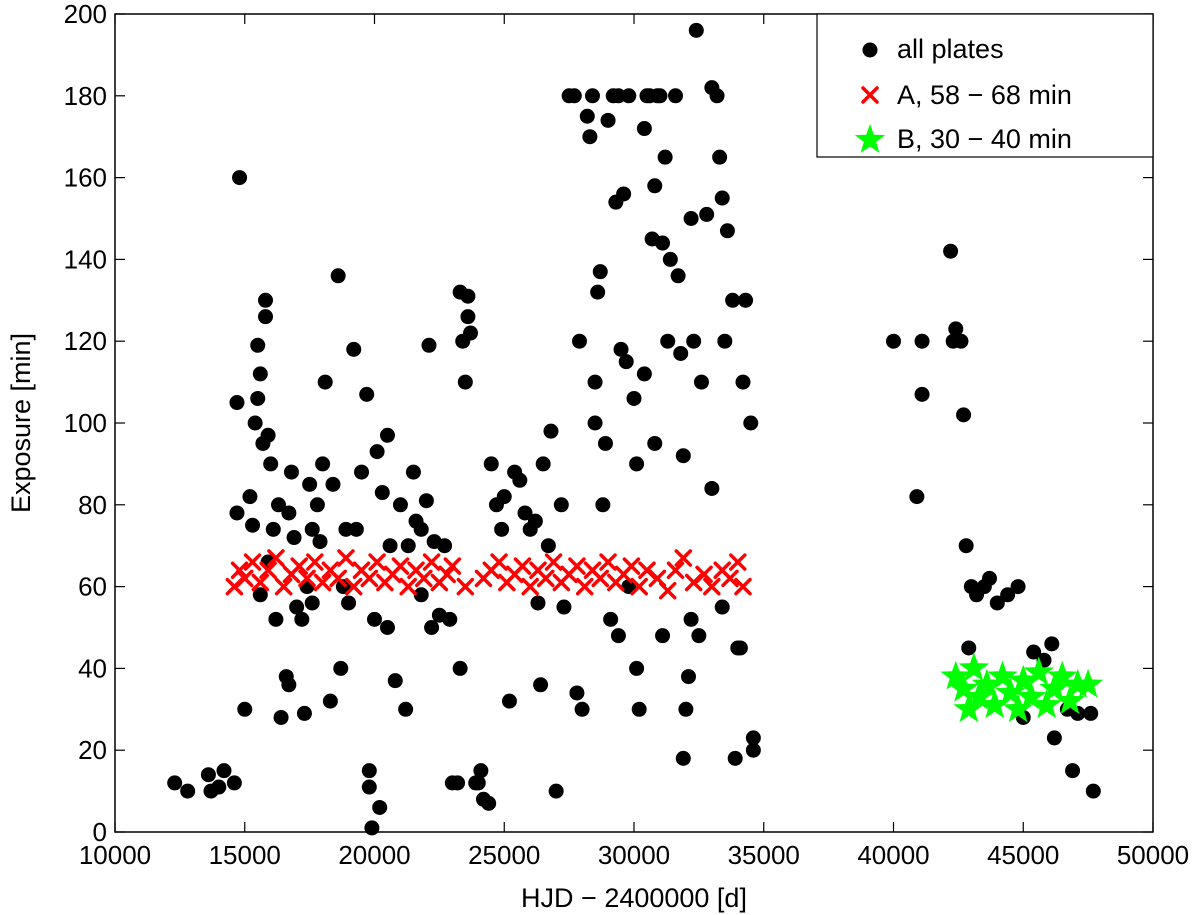 The image size is (1200, 915). Describe the element at coordinates (984, 139) in the screenshot. I see `legend-label-b: B, 30 − 40 min` at that location.